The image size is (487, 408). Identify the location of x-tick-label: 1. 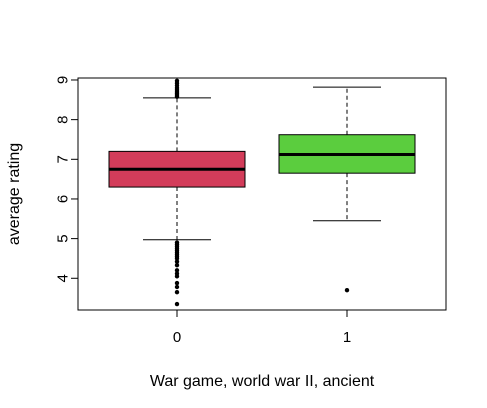
(347, 337).